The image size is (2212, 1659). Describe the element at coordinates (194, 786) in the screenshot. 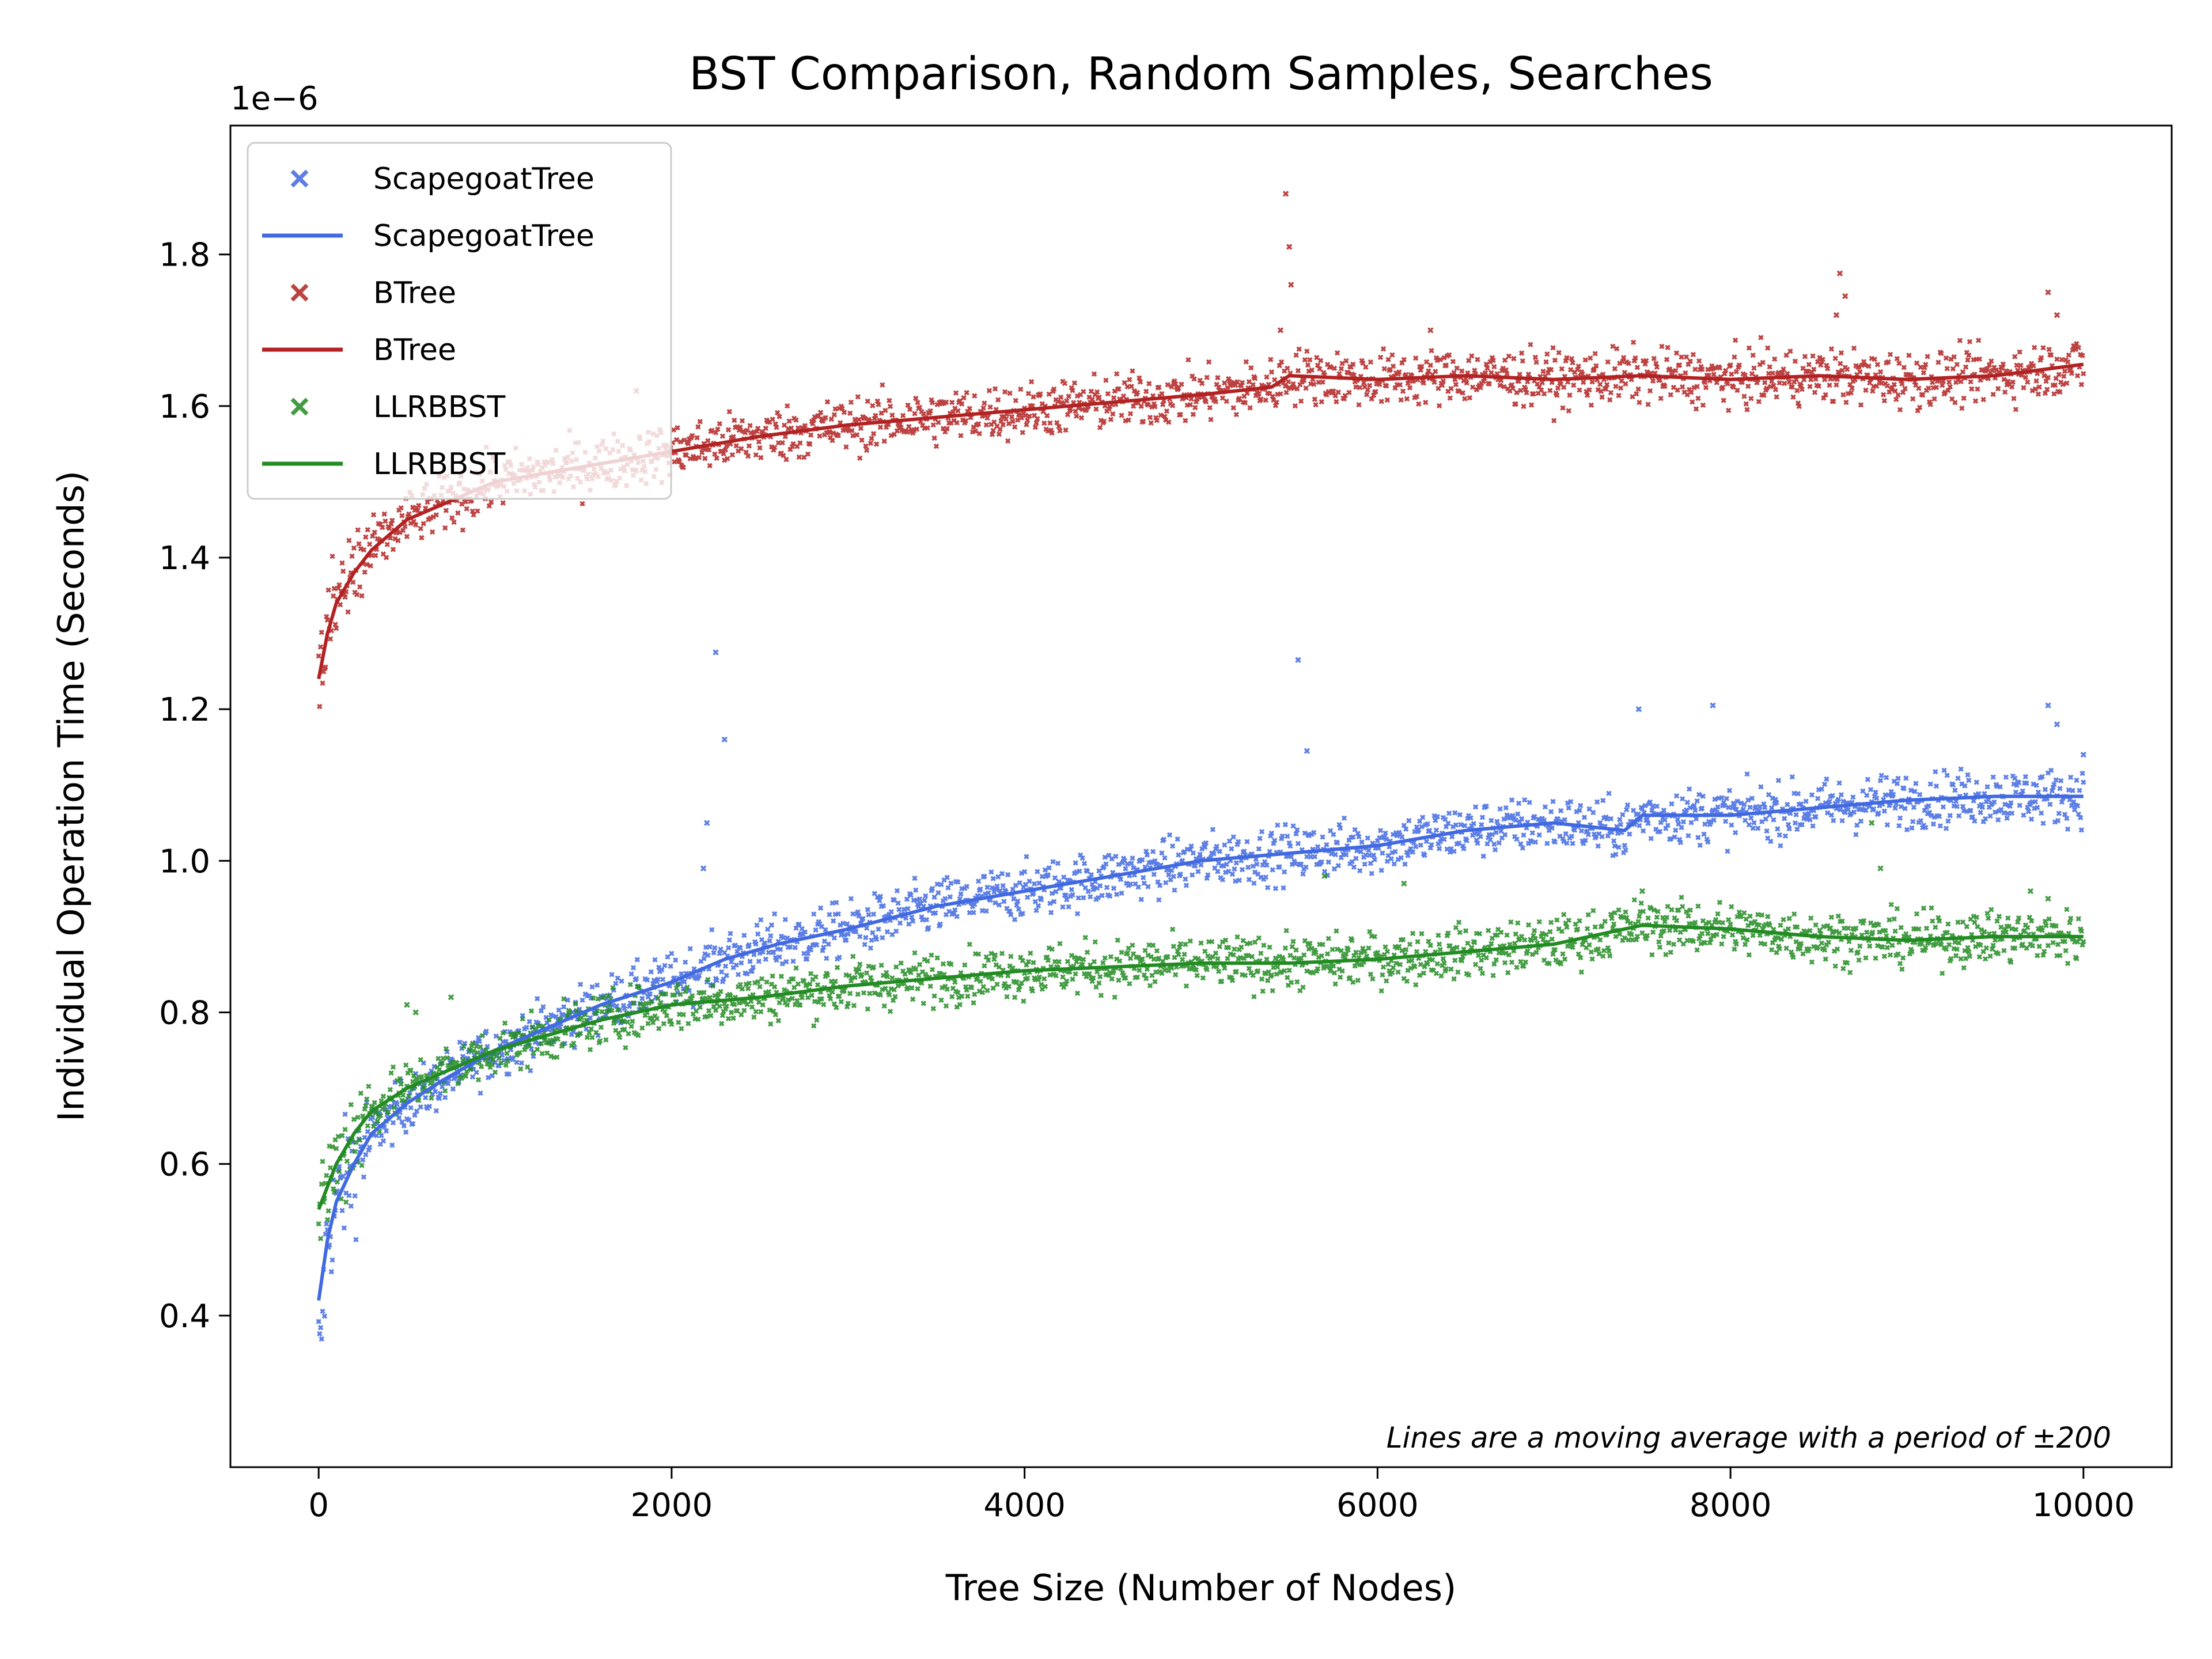

I see `y-axis: 0.4 0.6 0.8 1.0 1.2 1.4 1.6 1.8` at that location.